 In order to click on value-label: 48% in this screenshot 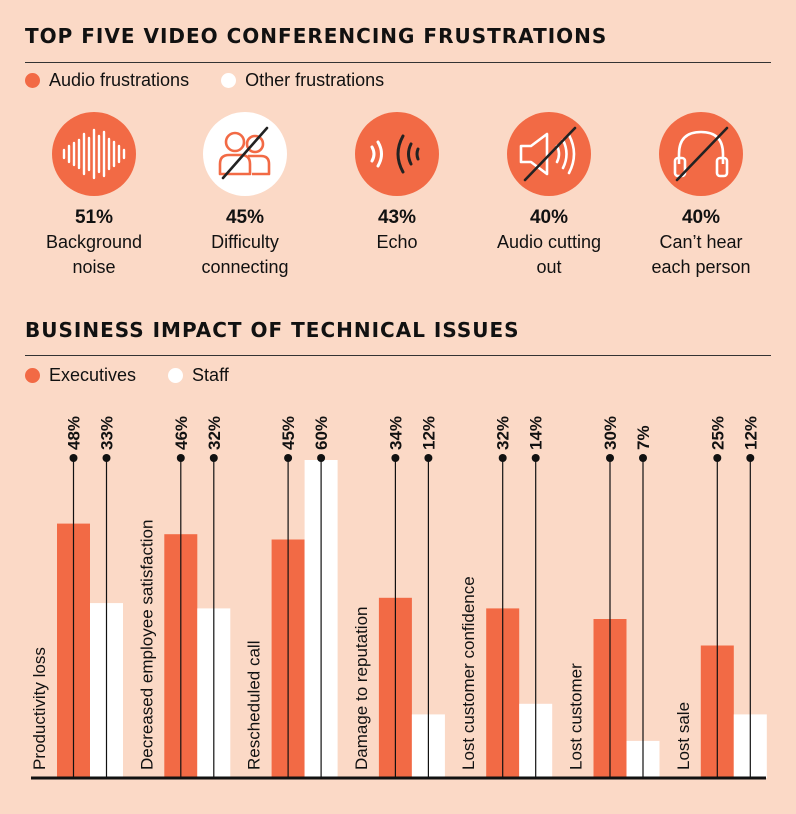, I will do `click(74, 433)`.